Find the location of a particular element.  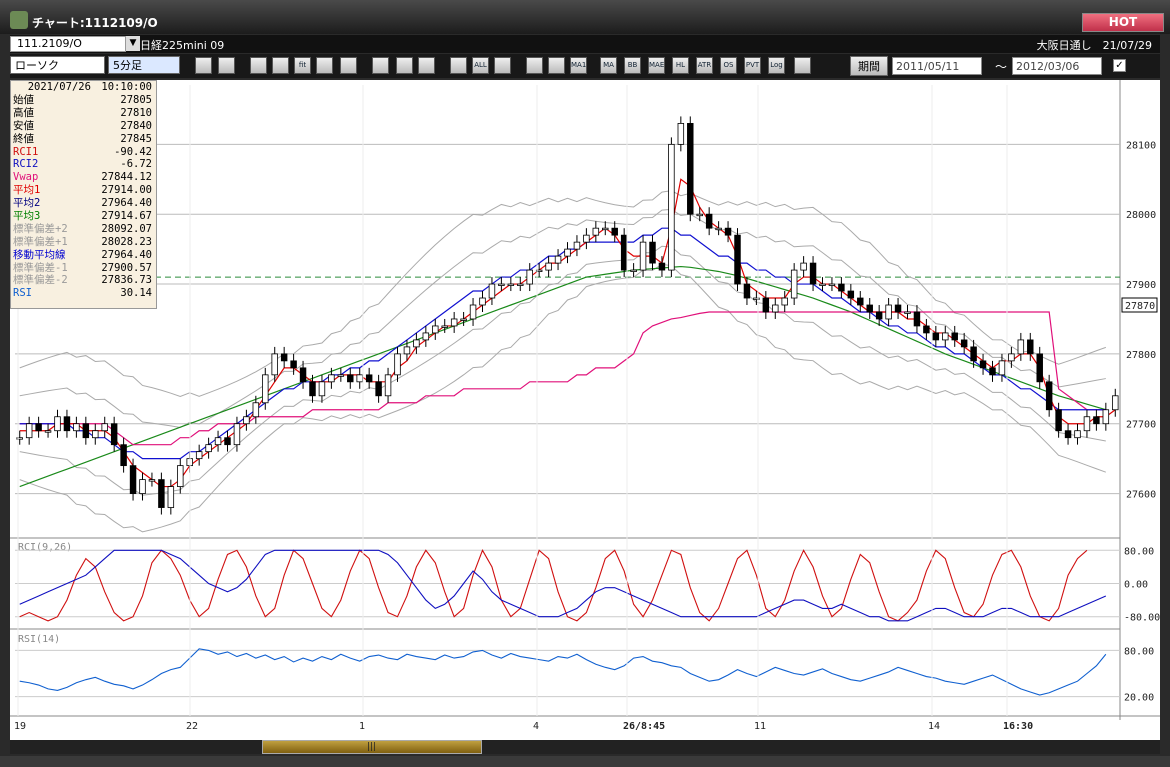

tool-grid-button is located at coordinates (502, 65).